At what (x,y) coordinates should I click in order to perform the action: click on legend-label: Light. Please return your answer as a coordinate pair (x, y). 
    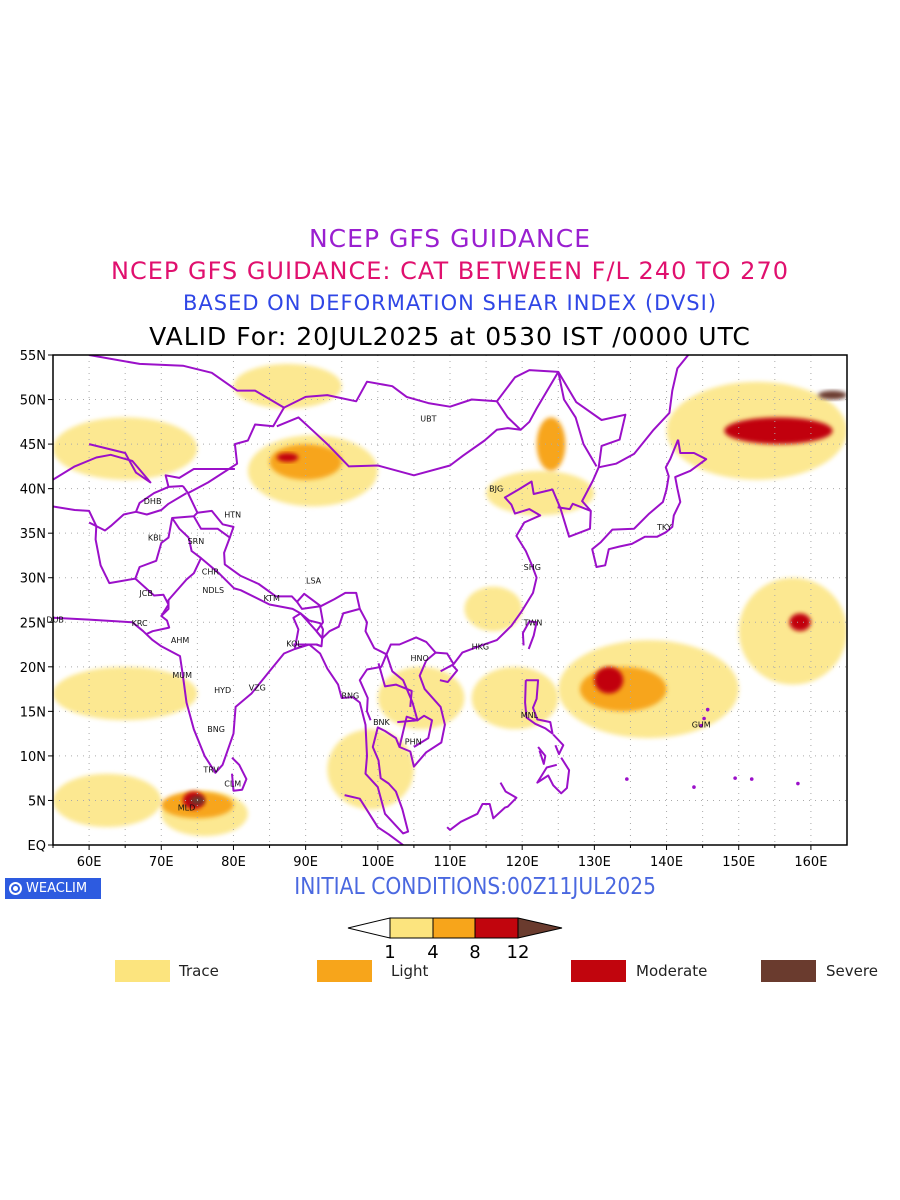
    Looking at the image, I should click on (410, 971).